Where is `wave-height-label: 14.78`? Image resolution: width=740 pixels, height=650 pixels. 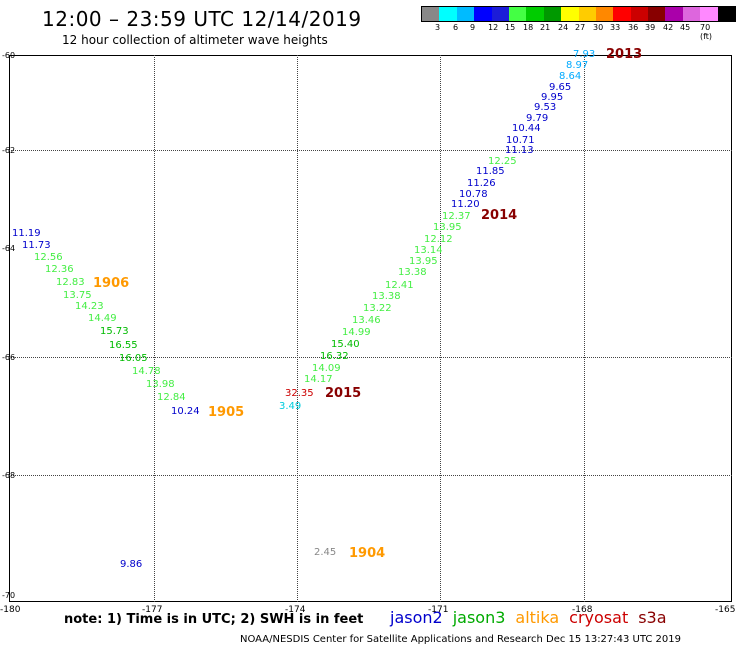
wave-height-label: 14.78 is located at coordinates (146, 371).